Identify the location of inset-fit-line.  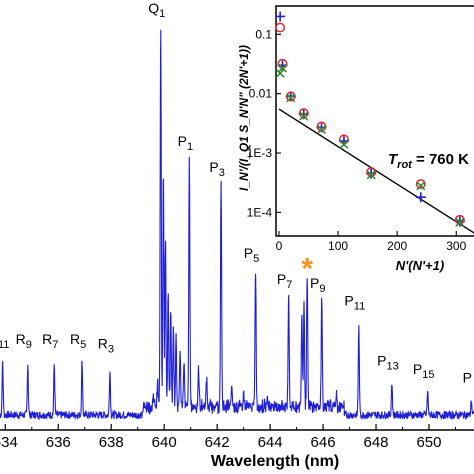
(376, 171).